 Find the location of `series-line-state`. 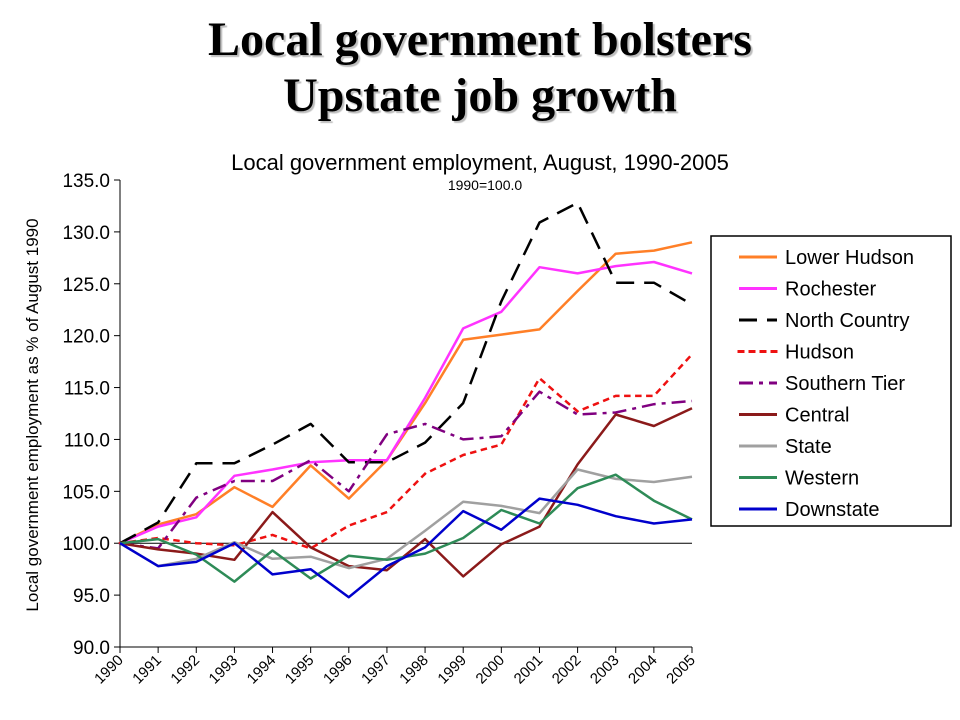

series-line-state is located at coordinates (406, 519).